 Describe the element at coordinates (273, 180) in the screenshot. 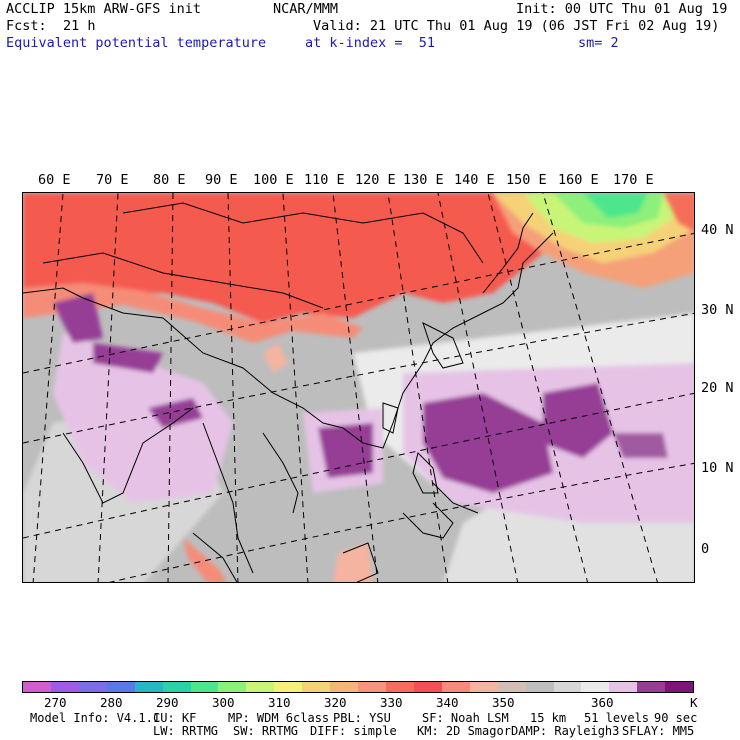

I see `lon-label: 100 E` at that location.